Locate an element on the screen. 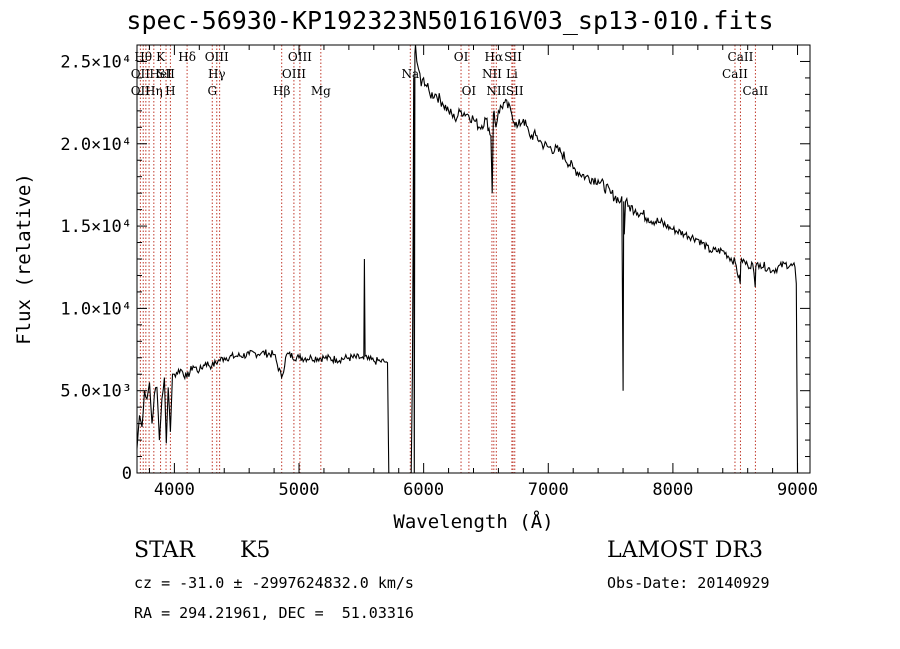 The image size is (900, 649). marker-label: Mg is located at coordinates (321, 91).